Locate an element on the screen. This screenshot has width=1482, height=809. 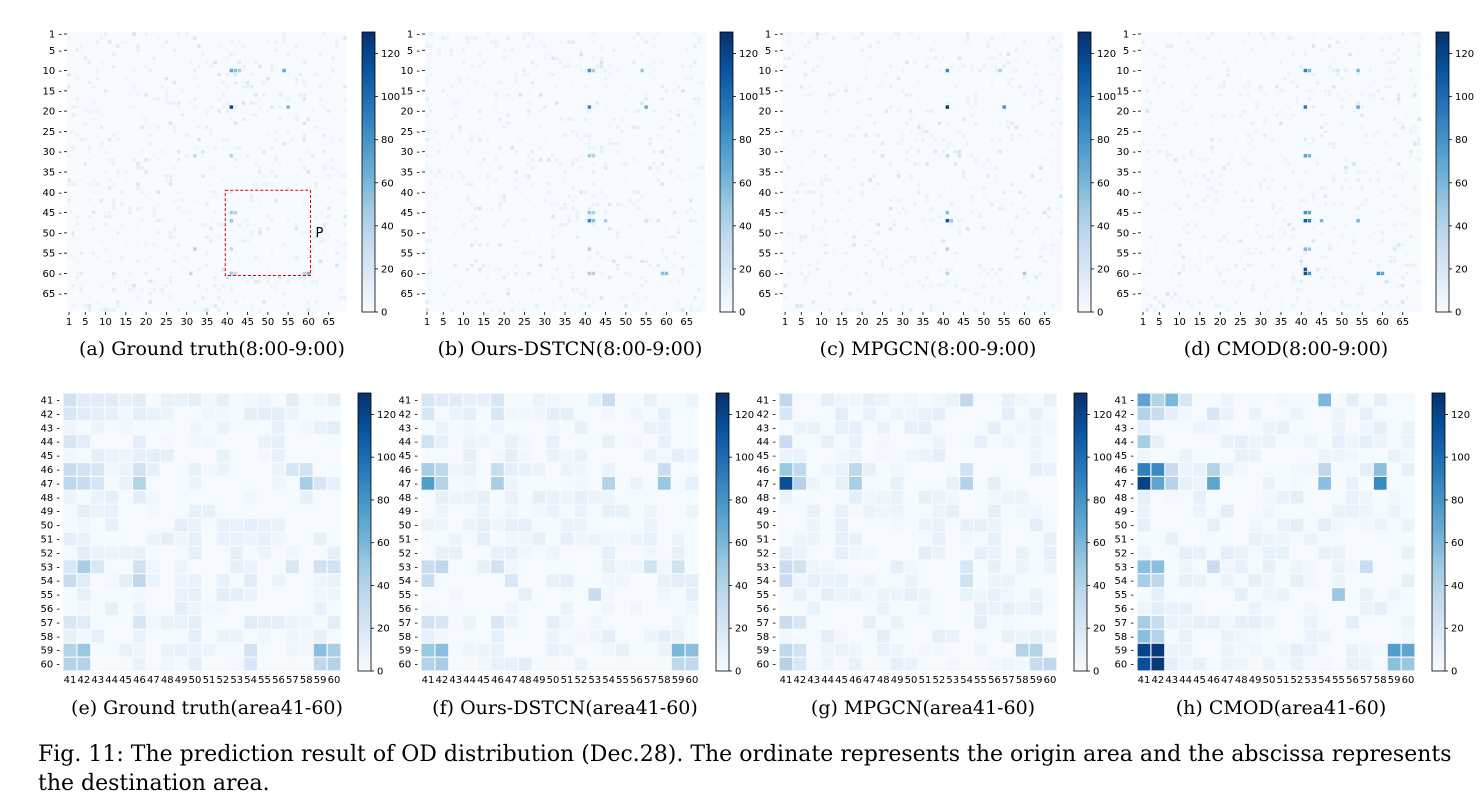
y-tick-label: 50 - is located at coordinates (766, 526).